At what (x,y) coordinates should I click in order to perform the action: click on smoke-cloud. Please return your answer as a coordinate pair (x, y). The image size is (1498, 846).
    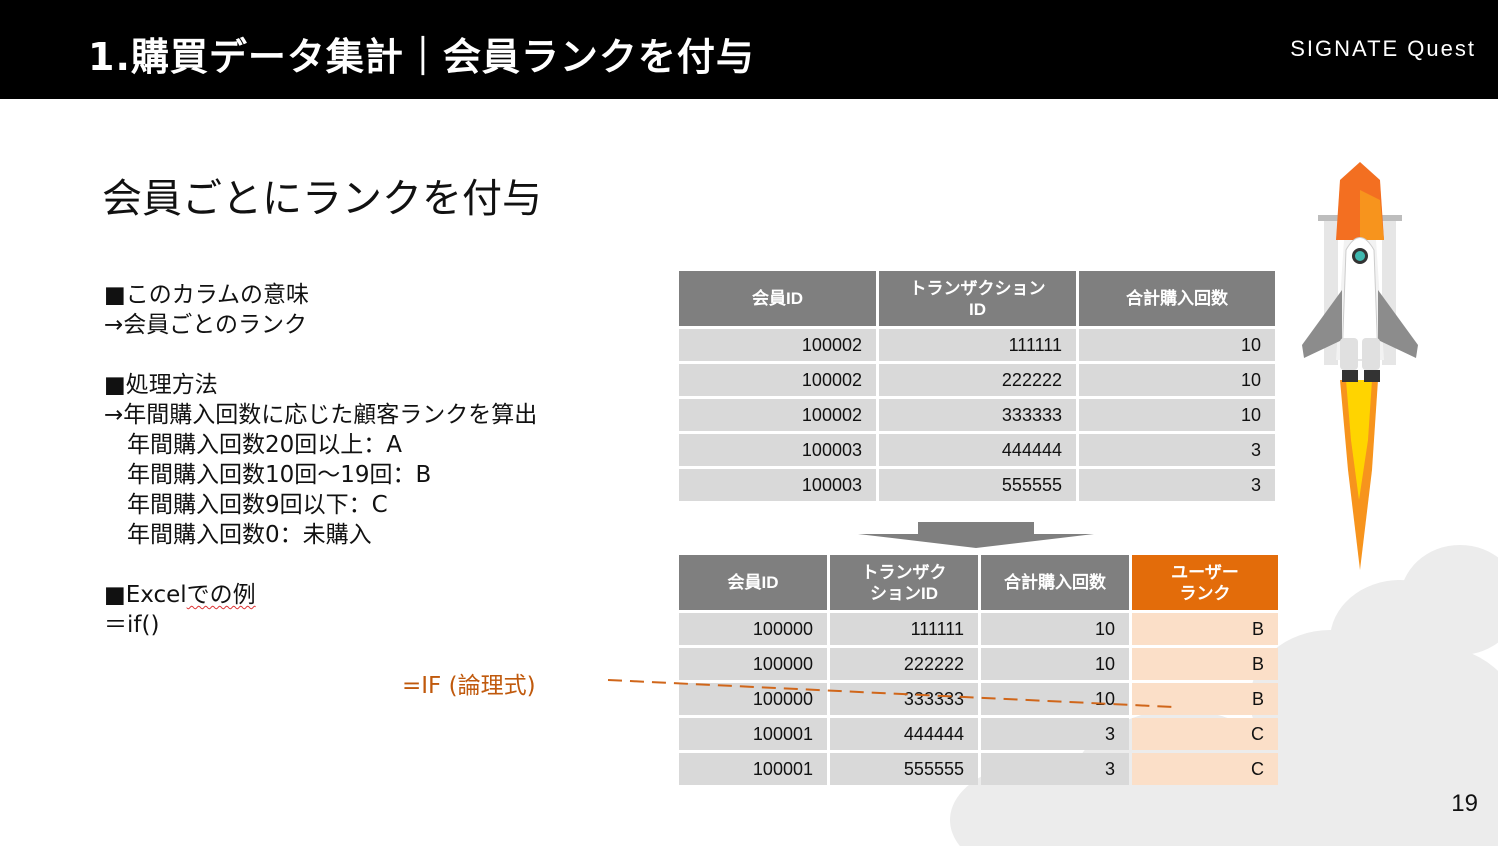
    Looking at the image, I should click on (1224, 695).